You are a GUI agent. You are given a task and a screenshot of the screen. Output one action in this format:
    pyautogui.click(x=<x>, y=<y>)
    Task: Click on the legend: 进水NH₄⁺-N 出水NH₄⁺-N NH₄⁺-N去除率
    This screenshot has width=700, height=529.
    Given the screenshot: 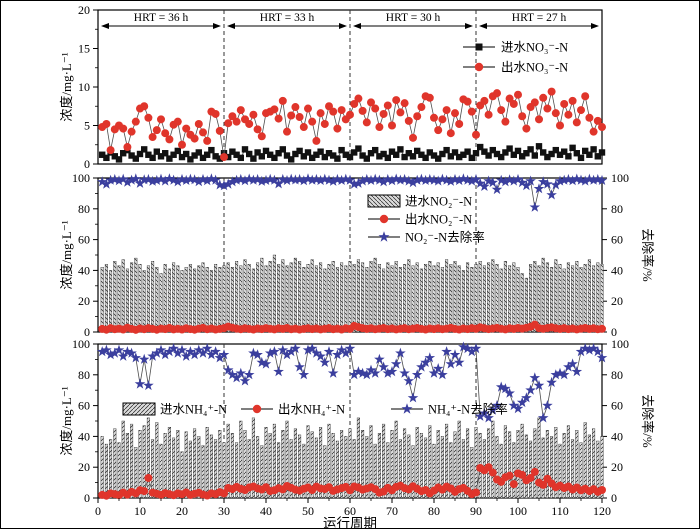 What is the action you would take?
    pyautogui.click(x=315, y=409)
    